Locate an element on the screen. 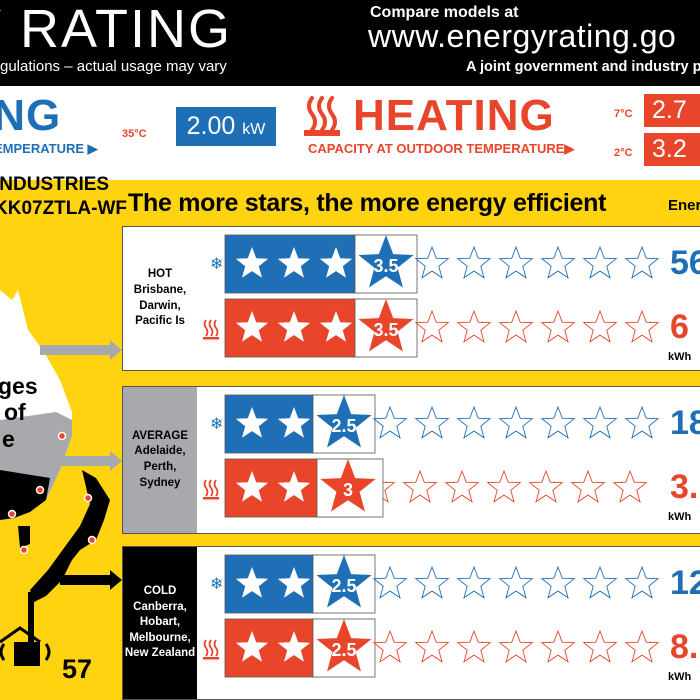 The height and width of the screenshot is (700, 700). zone-label: AVERAGE Adelaide, Perth, Sydney is located at coordinates (160, 460).